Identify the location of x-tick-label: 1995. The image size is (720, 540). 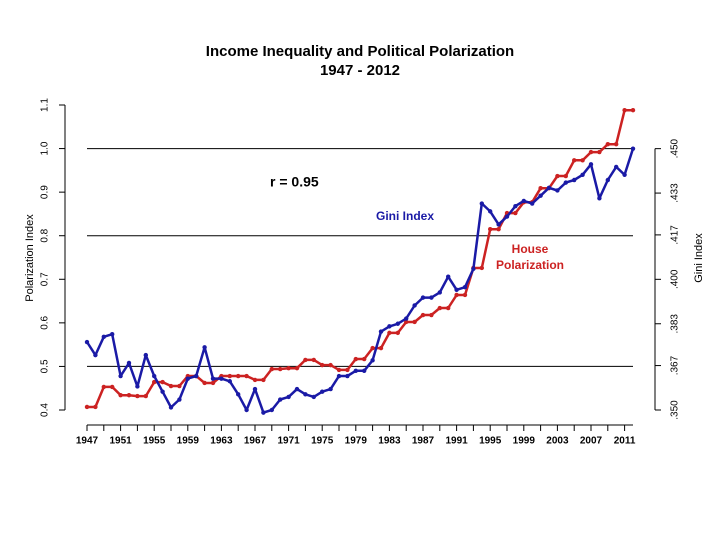
(490, 441).